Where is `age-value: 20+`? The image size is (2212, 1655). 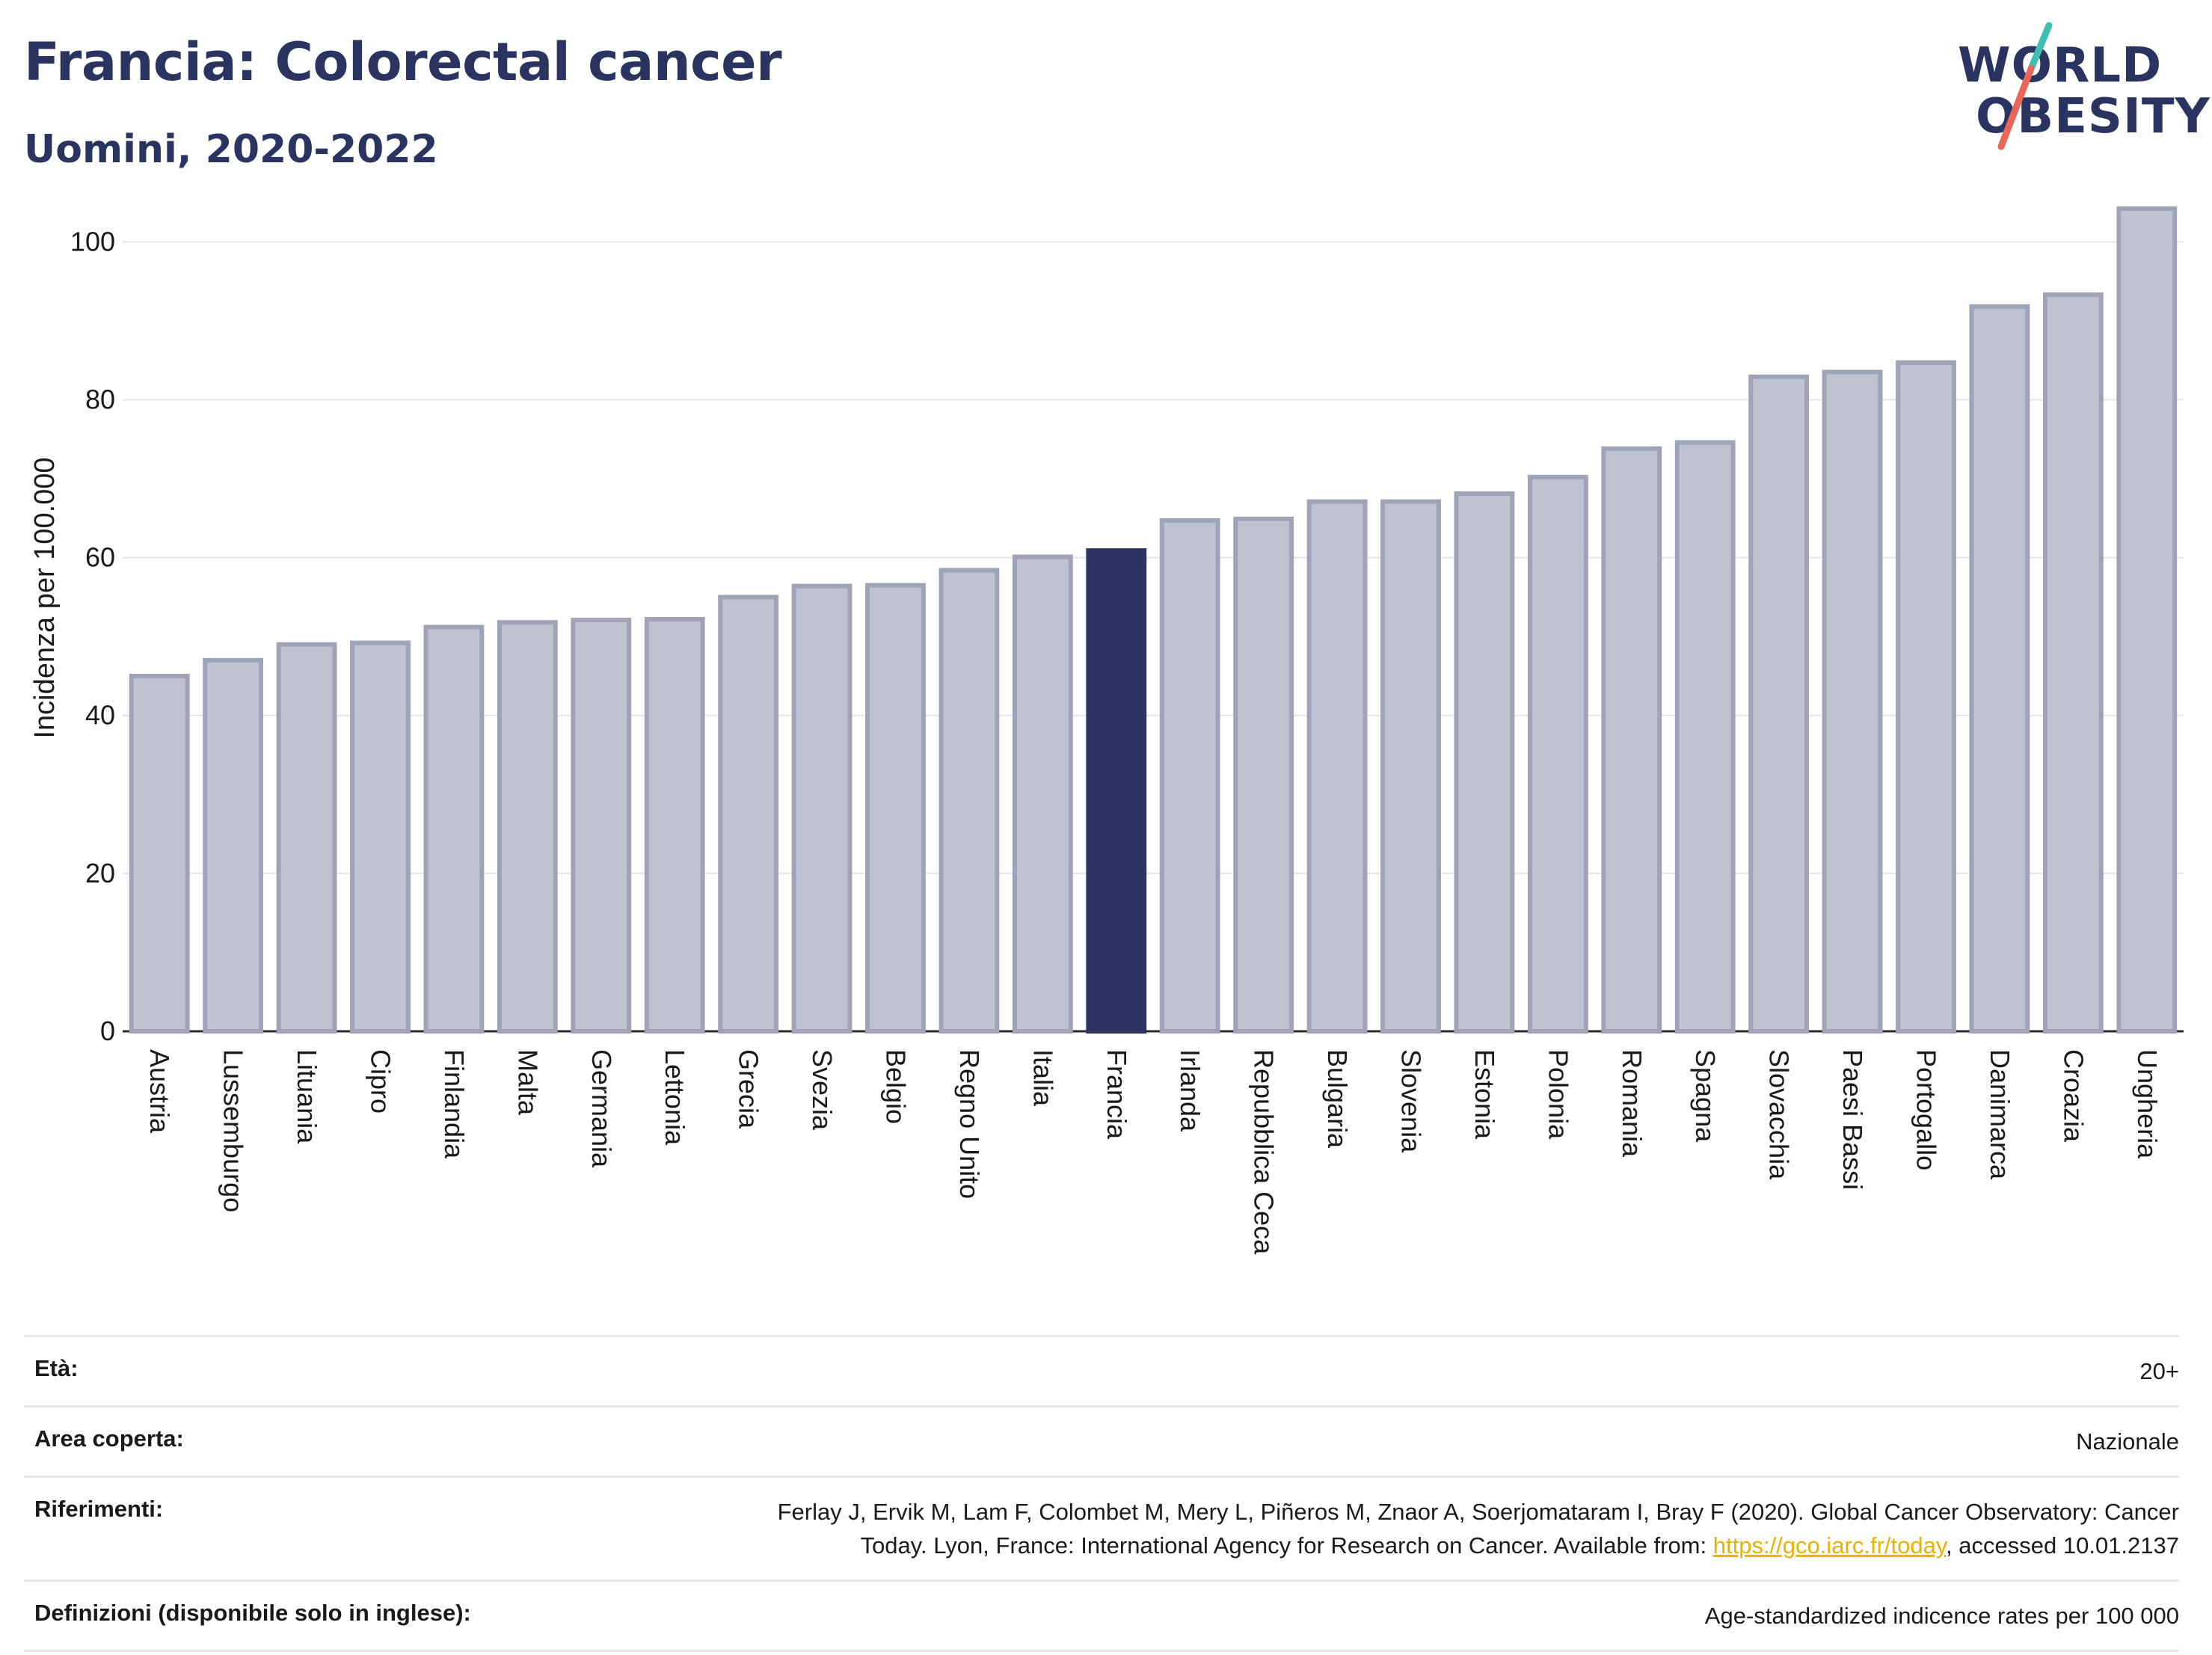 age-value: 20+ is located at coordinates (2159, 1371).